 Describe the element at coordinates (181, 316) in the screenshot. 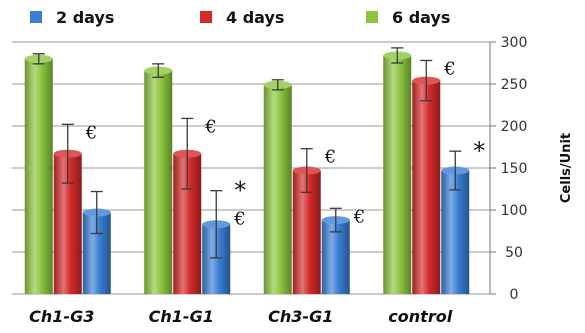

I see `x-category-label: Ch1-G1` at that location.